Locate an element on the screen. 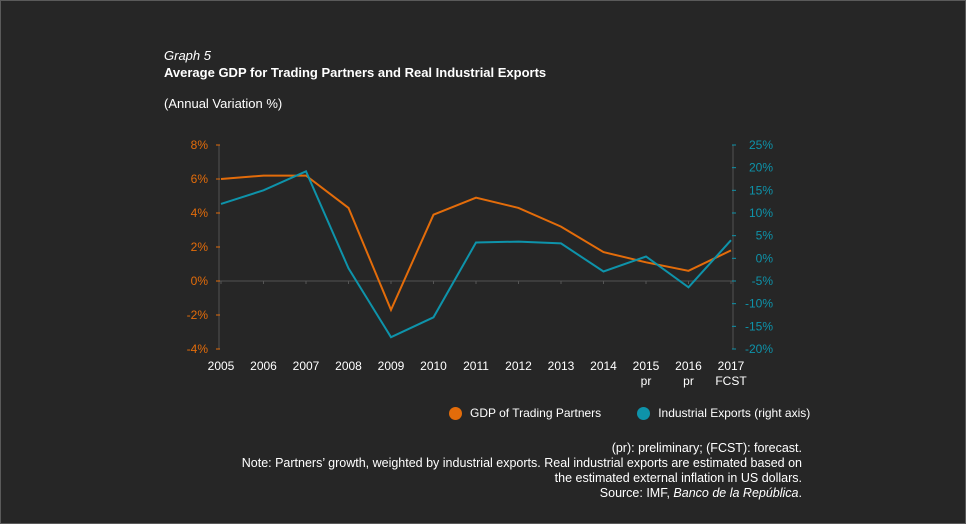  legend-marker-gdp is located at coordinates (455, 413).